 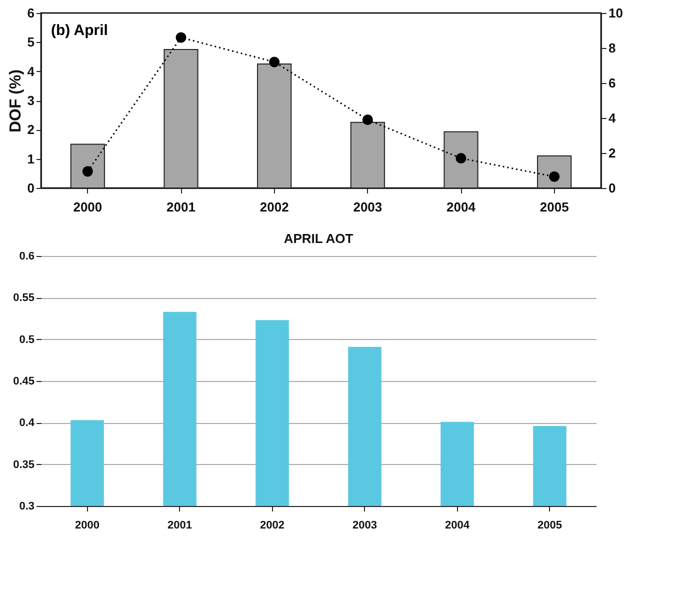 I want to click on y-tick-label: 0.55, so click(x=23, y=298).